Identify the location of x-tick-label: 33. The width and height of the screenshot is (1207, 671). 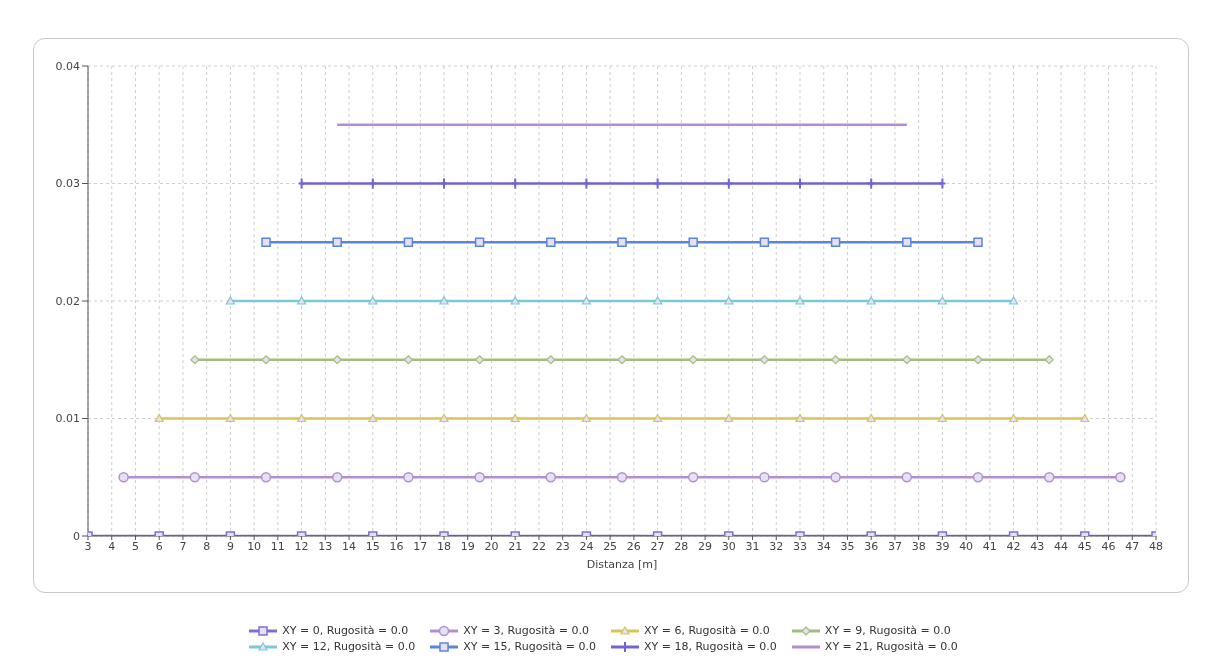
(800, 546).